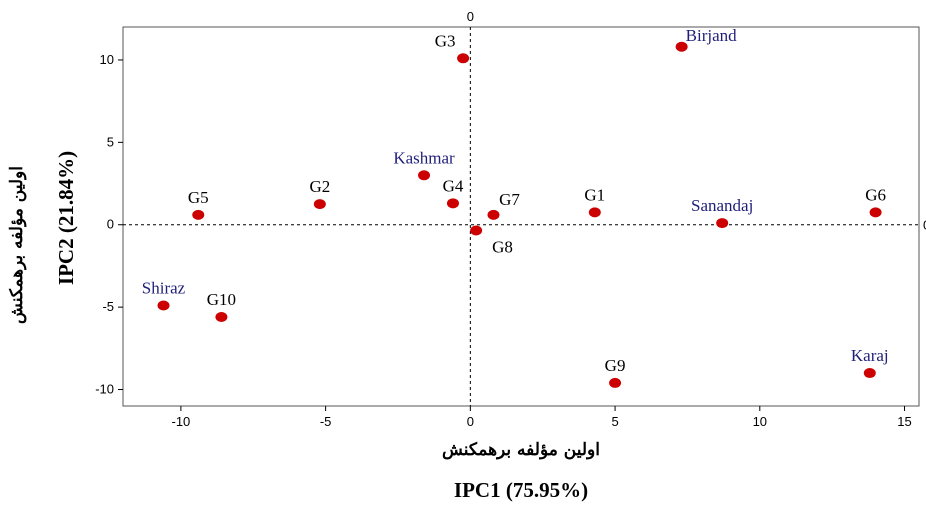 The height and width of the screenshot is (506, 926). I want to click on label-kashmar: Kashmar, so click(424, 157).